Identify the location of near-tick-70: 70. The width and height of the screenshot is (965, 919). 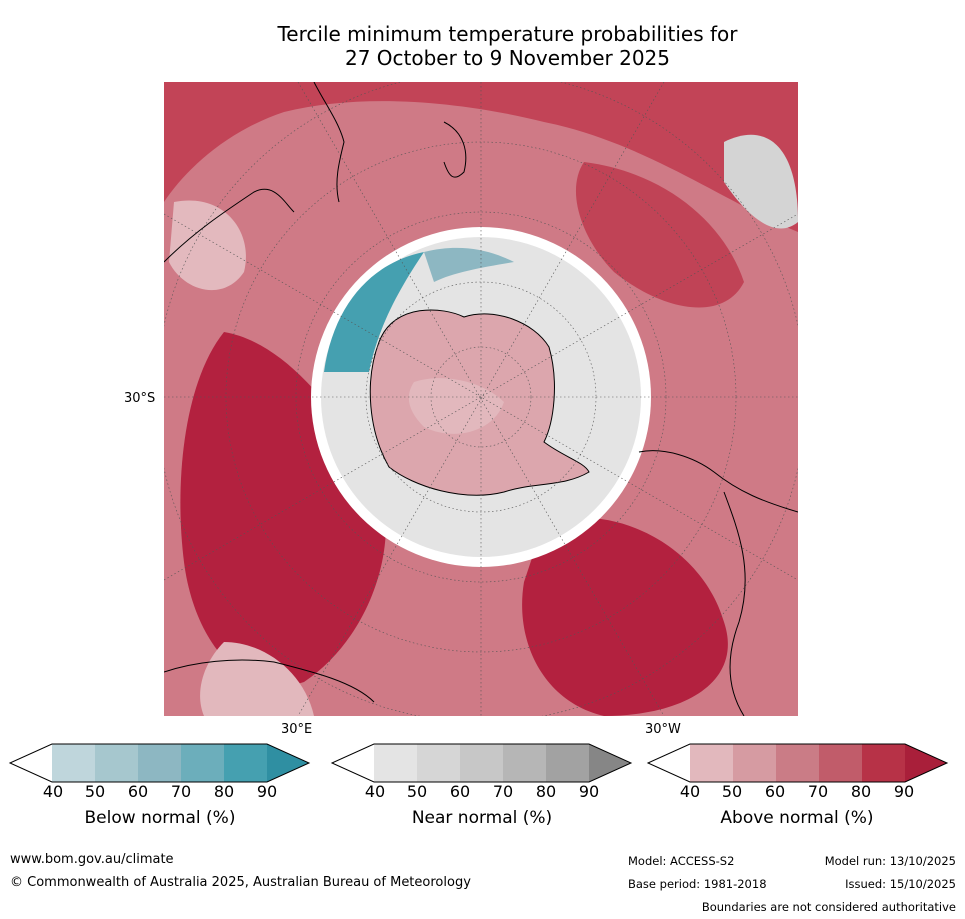
(503, 791).